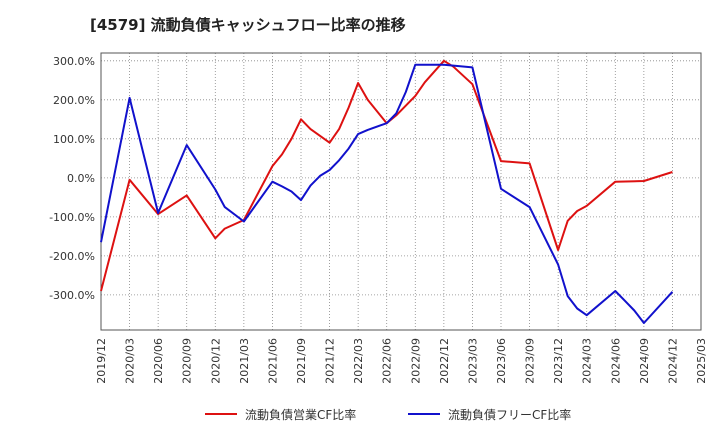 This screenshot has width=720, height=444. I want to click on x-tick-label: 2021/12, so click(330, 361).